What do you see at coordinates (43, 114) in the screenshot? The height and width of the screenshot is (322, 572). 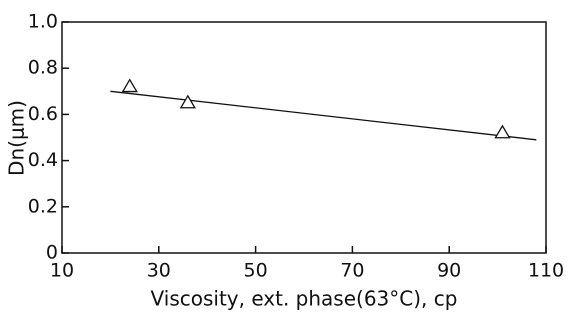 I see `y-tick-label: 0.6` at bounding box center [43, 114].